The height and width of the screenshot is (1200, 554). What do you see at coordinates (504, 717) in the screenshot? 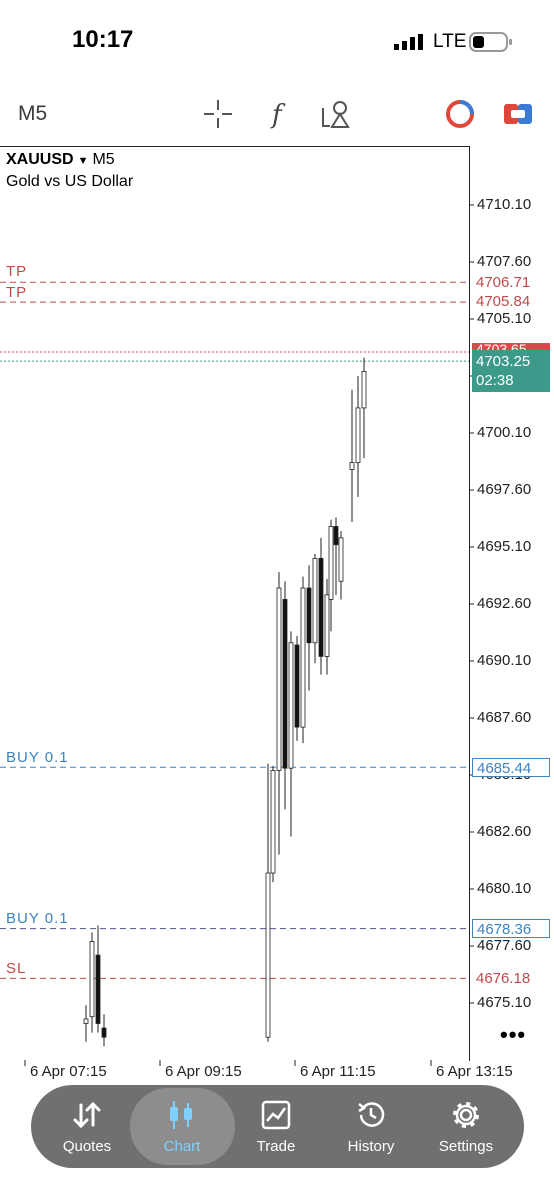
I see `price-tick: 4687.60` at bounding box center [504, 717].